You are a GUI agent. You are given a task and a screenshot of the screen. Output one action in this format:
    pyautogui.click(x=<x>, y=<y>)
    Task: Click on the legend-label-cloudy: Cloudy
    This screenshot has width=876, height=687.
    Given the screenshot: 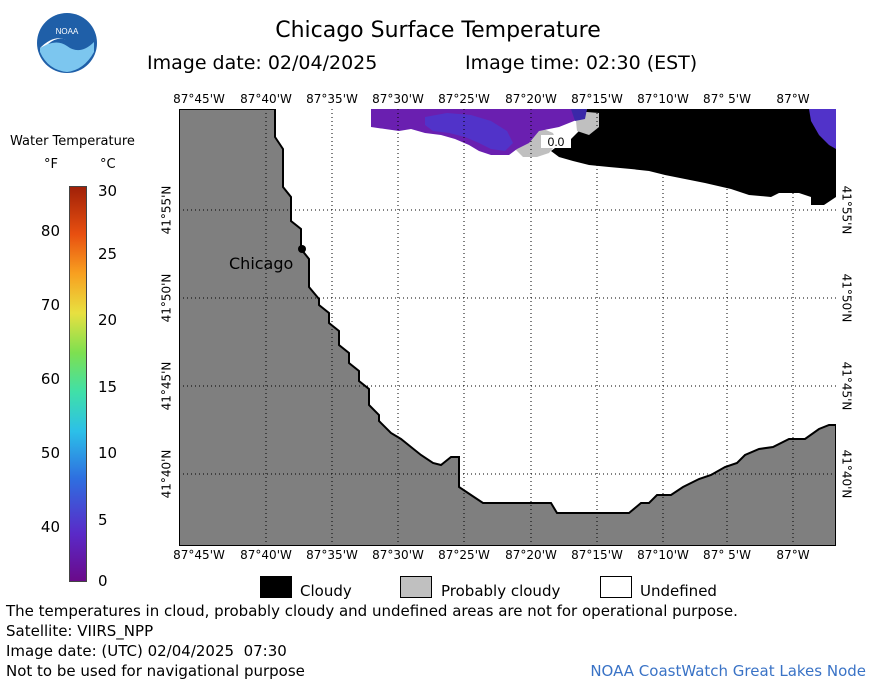 What is the action you would take?
    pyautogui.click(x=326, y=591)
    